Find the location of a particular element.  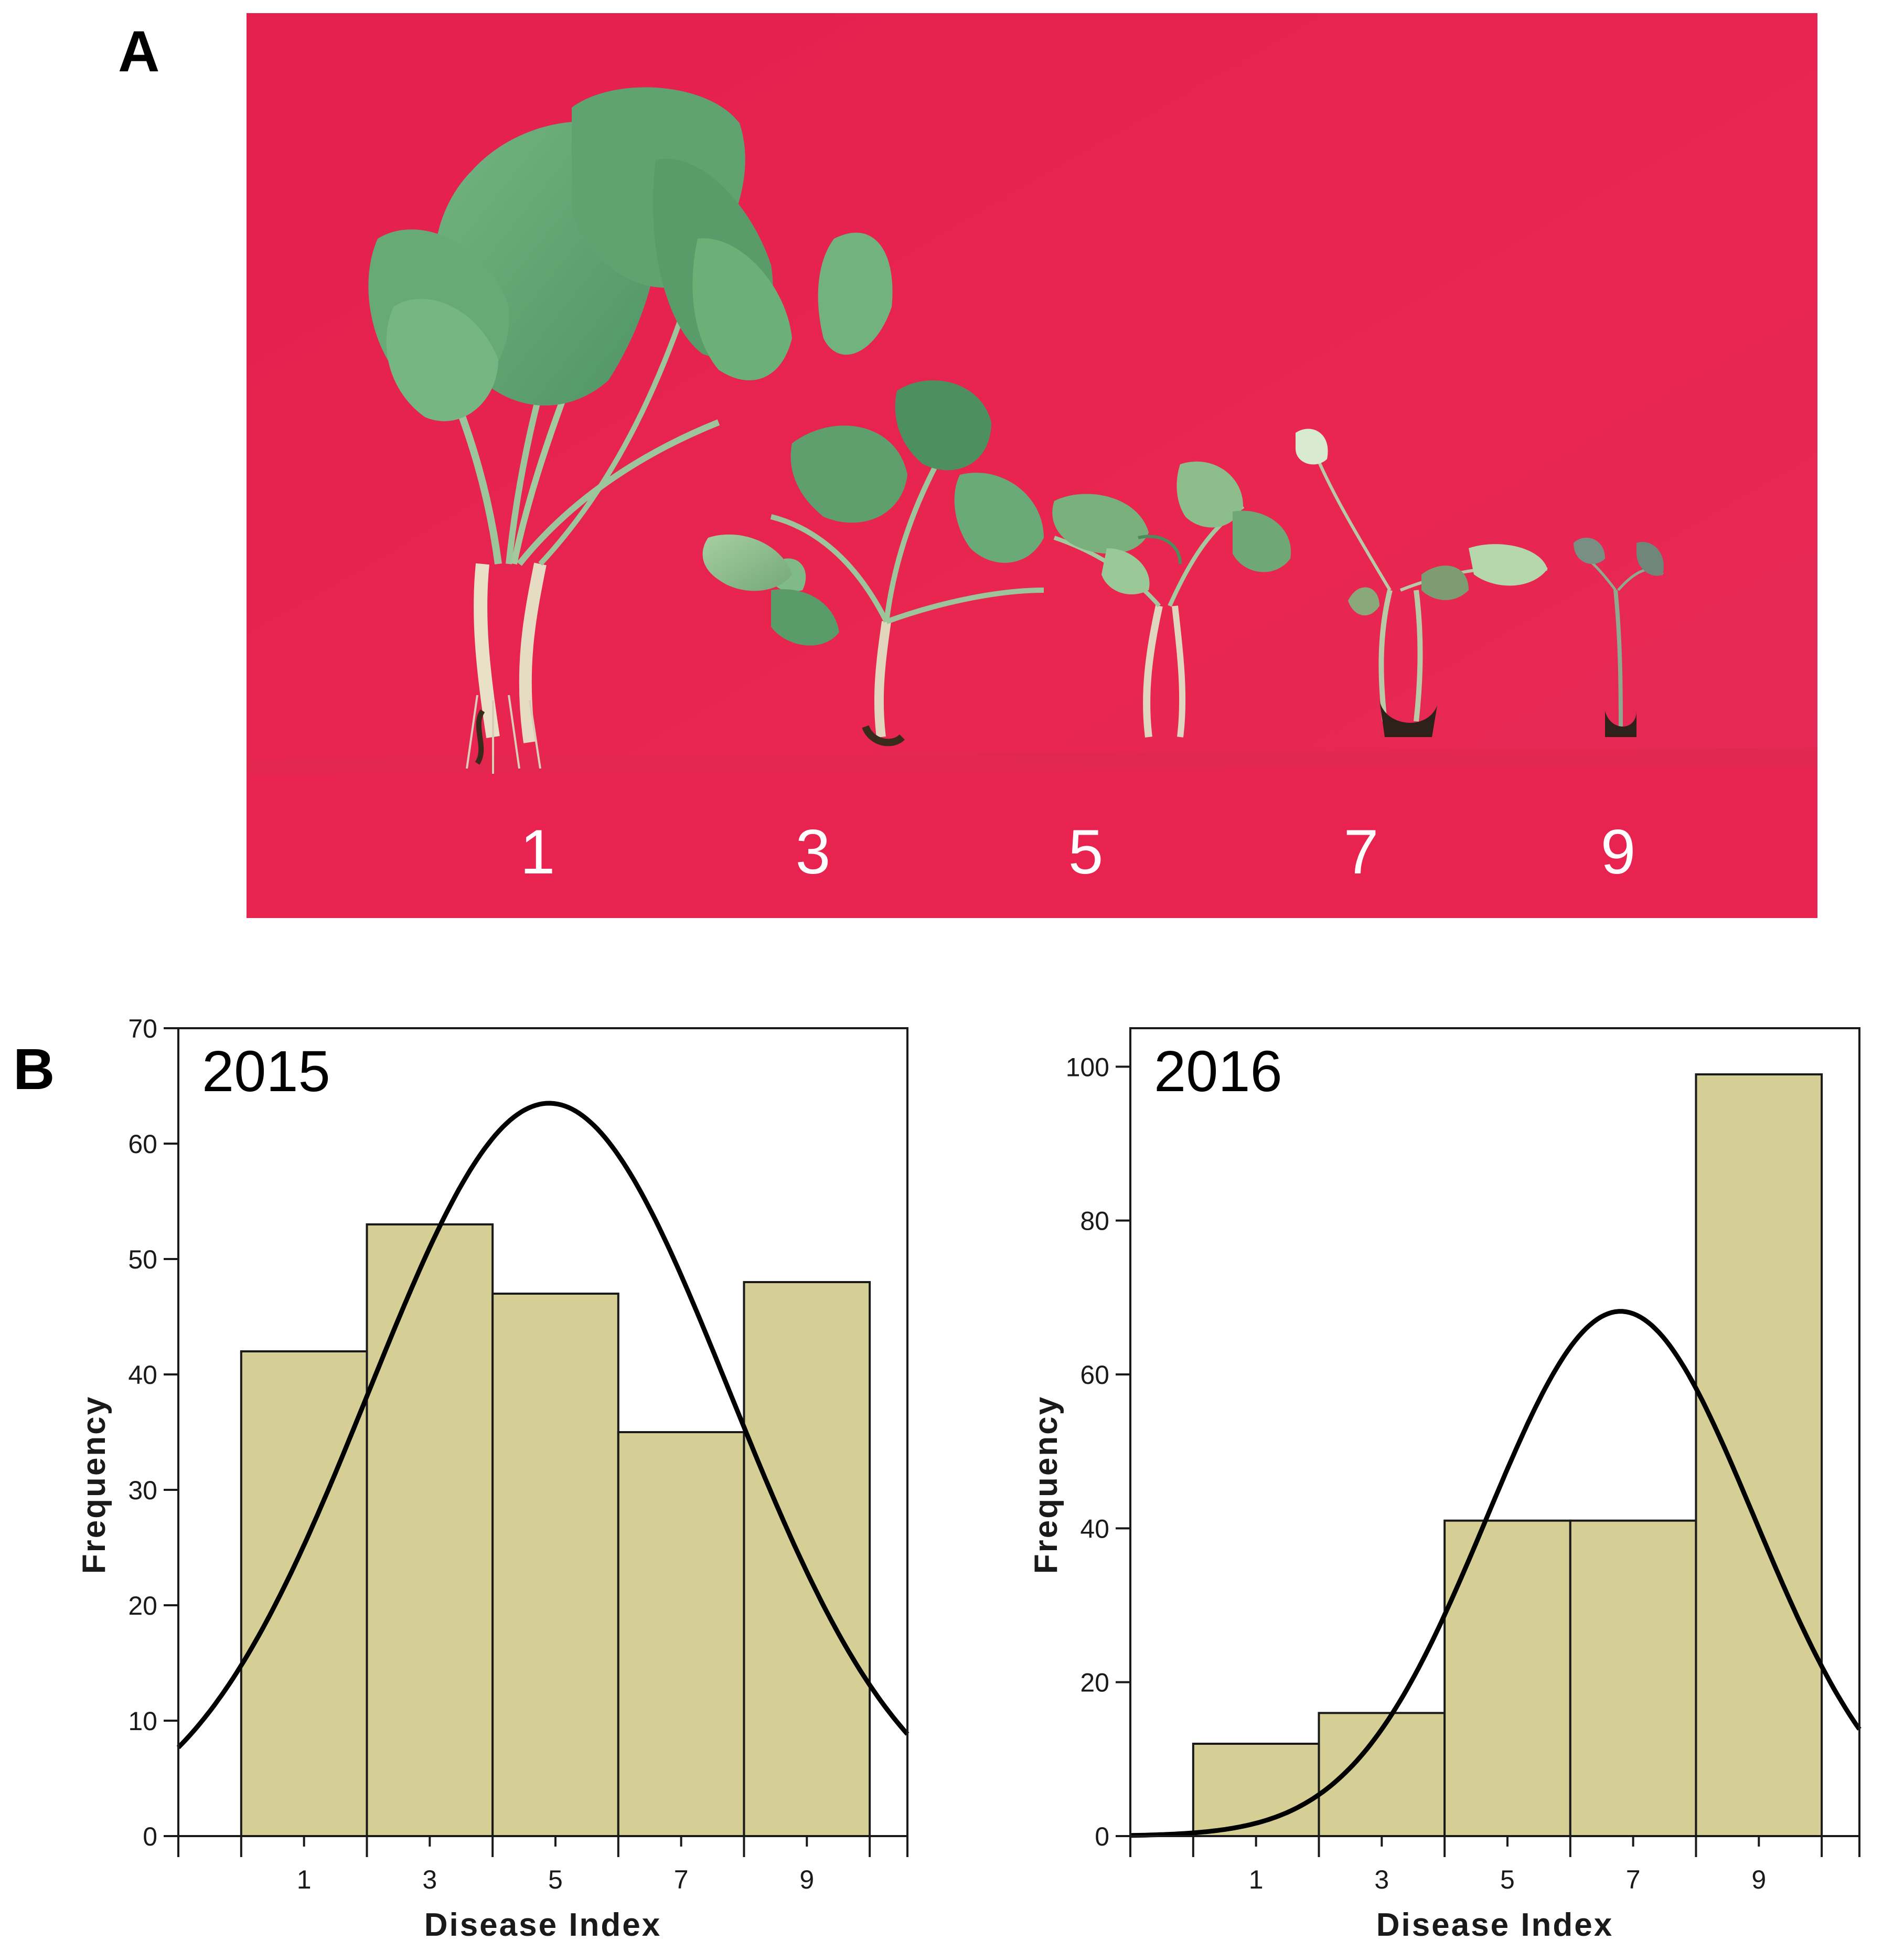

panel-label-b: B is located at coordinates (34, 1069).